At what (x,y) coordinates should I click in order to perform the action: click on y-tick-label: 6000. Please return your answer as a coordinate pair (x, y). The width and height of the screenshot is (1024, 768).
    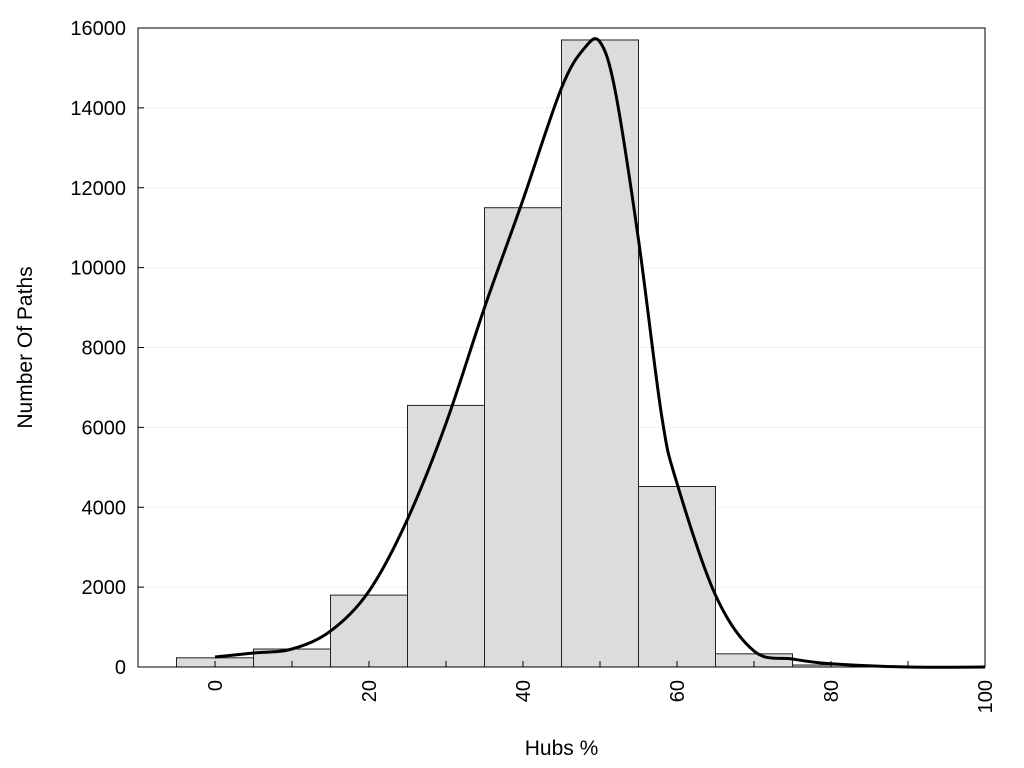
    Looking at the image, I should click on (104, 428).